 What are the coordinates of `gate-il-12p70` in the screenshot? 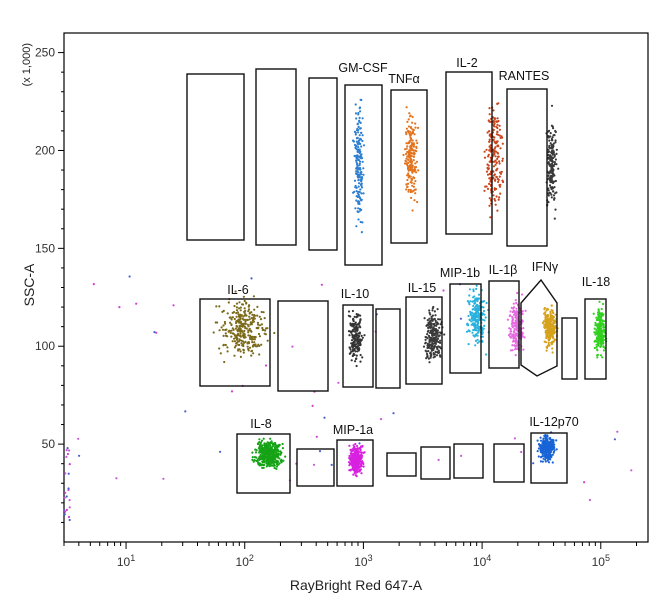 It's located at (549, 458).